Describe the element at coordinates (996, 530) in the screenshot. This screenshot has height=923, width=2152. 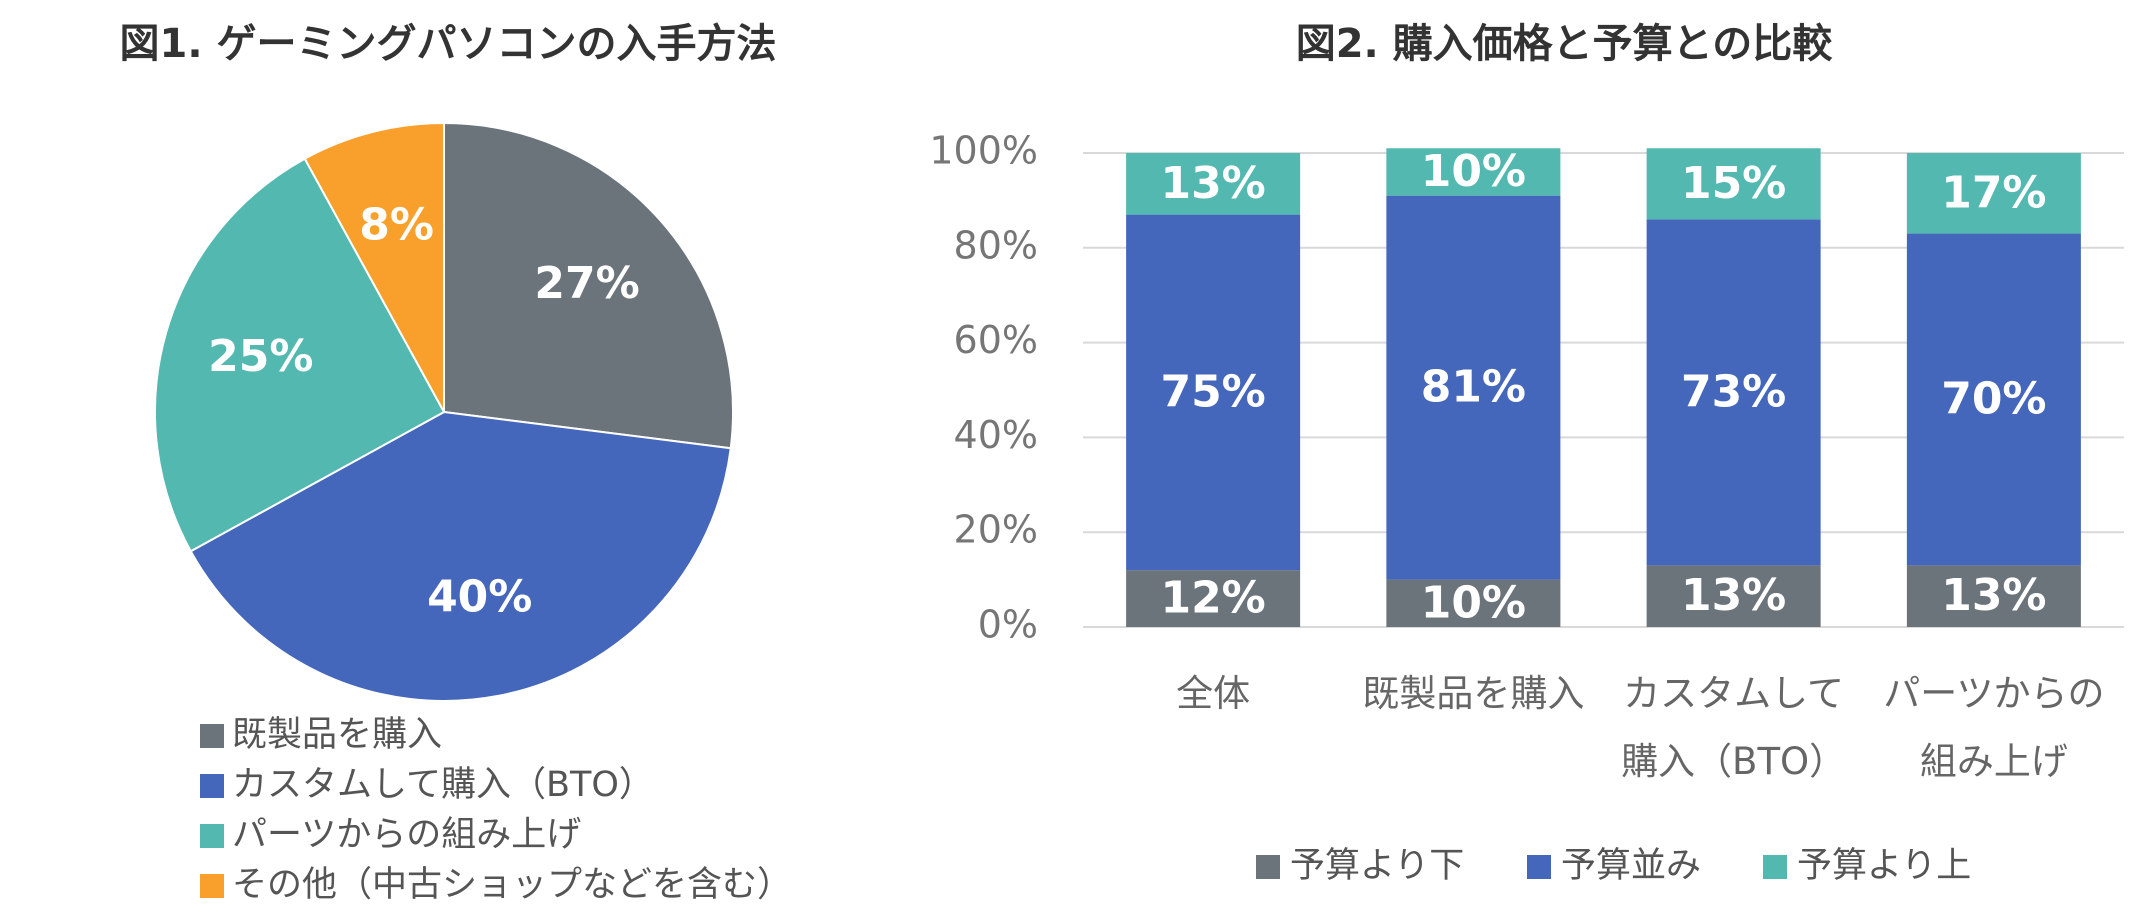
I see `y-tick-label: 20%` at that location.